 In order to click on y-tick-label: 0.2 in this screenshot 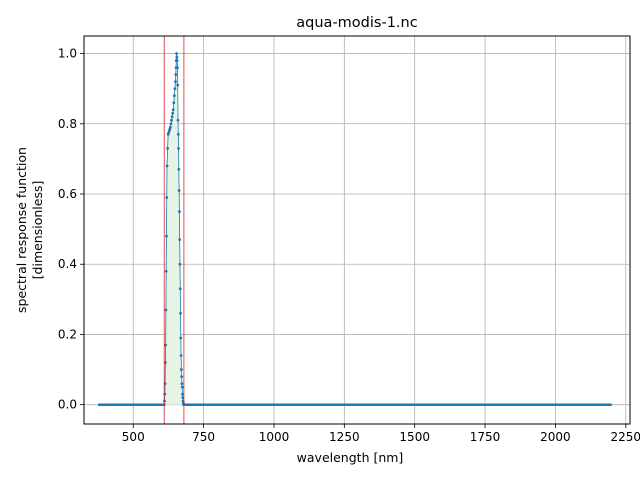, I will do `click(67, 334)`.